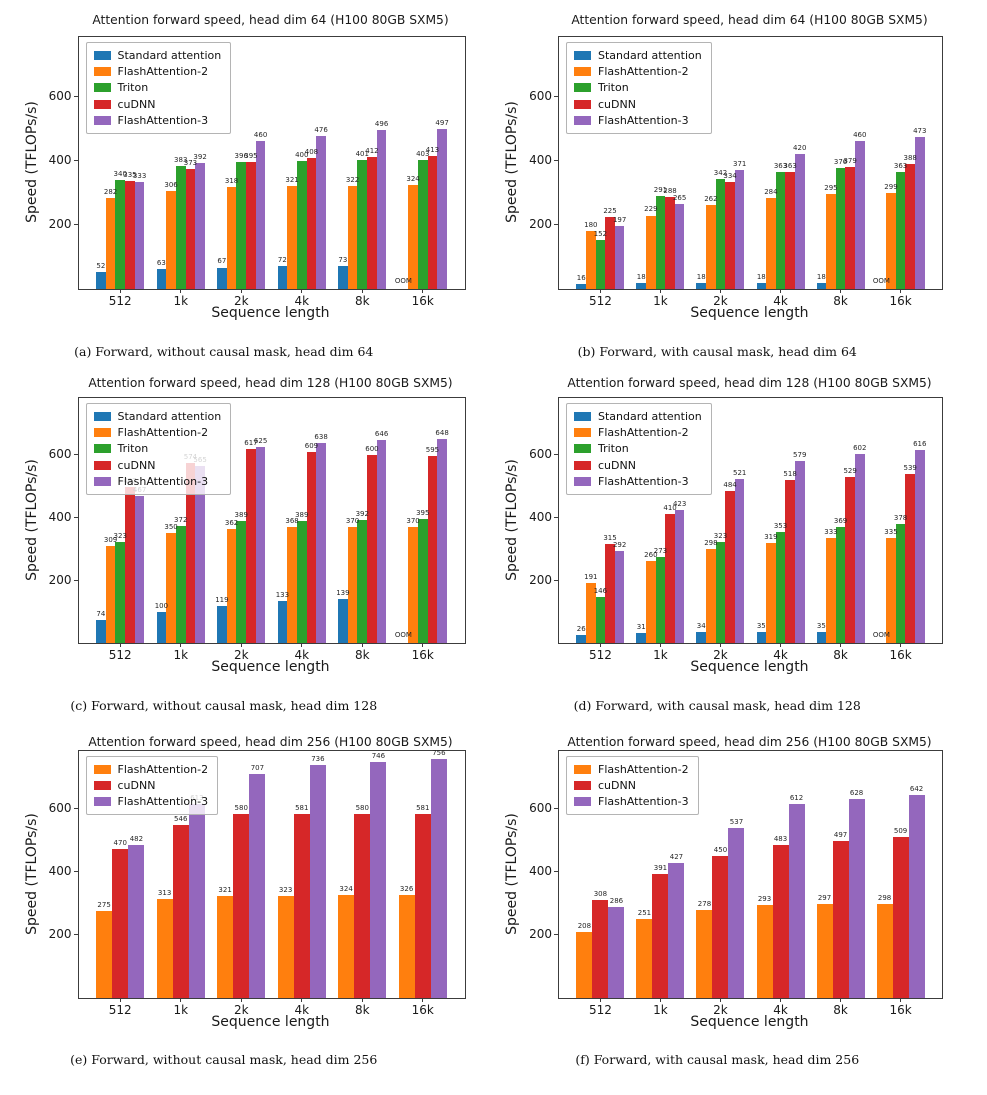  I want to click on legend-label: FlashAttention-3, so click(163, 121).